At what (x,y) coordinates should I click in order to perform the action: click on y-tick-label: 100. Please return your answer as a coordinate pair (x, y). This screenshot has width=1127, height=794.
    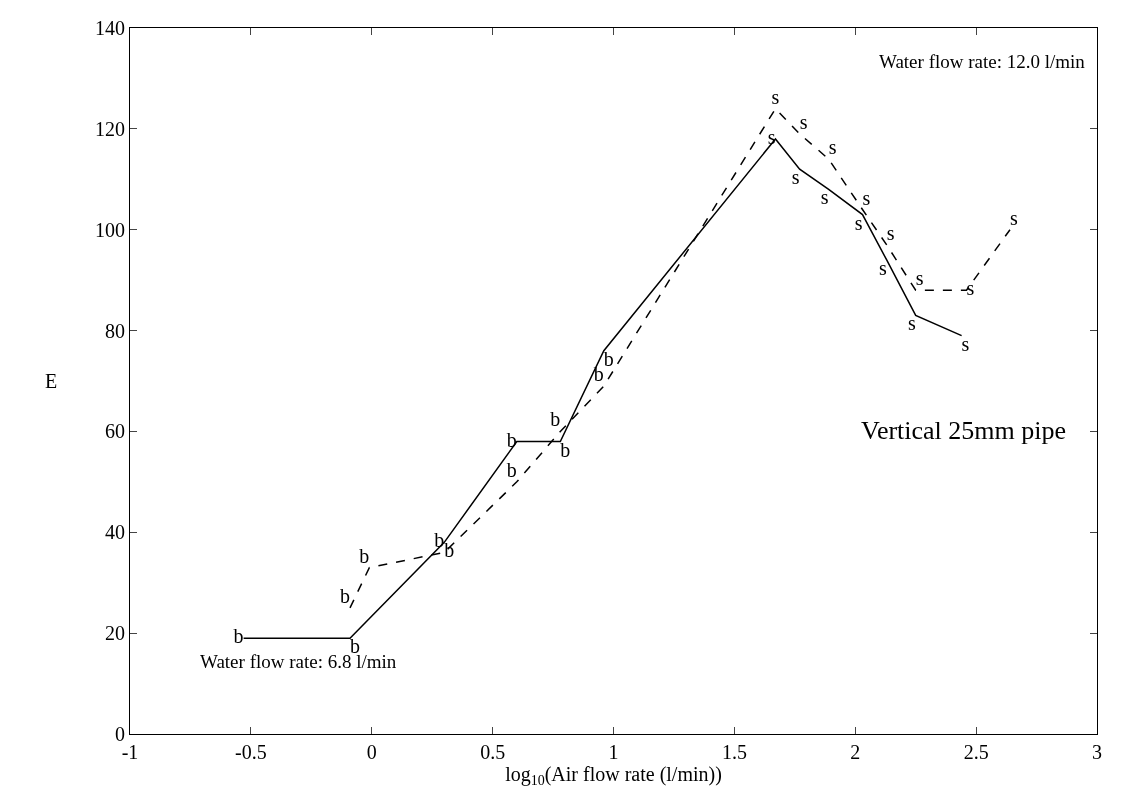
    Looking at the image, I should click on (109, 229).